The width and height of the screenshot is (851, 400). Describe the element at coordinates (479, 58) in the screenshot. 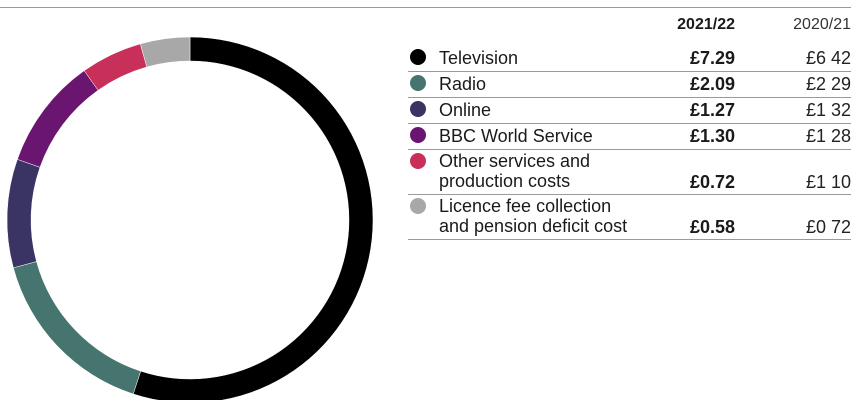

I see `legend-label: Television` at that location.